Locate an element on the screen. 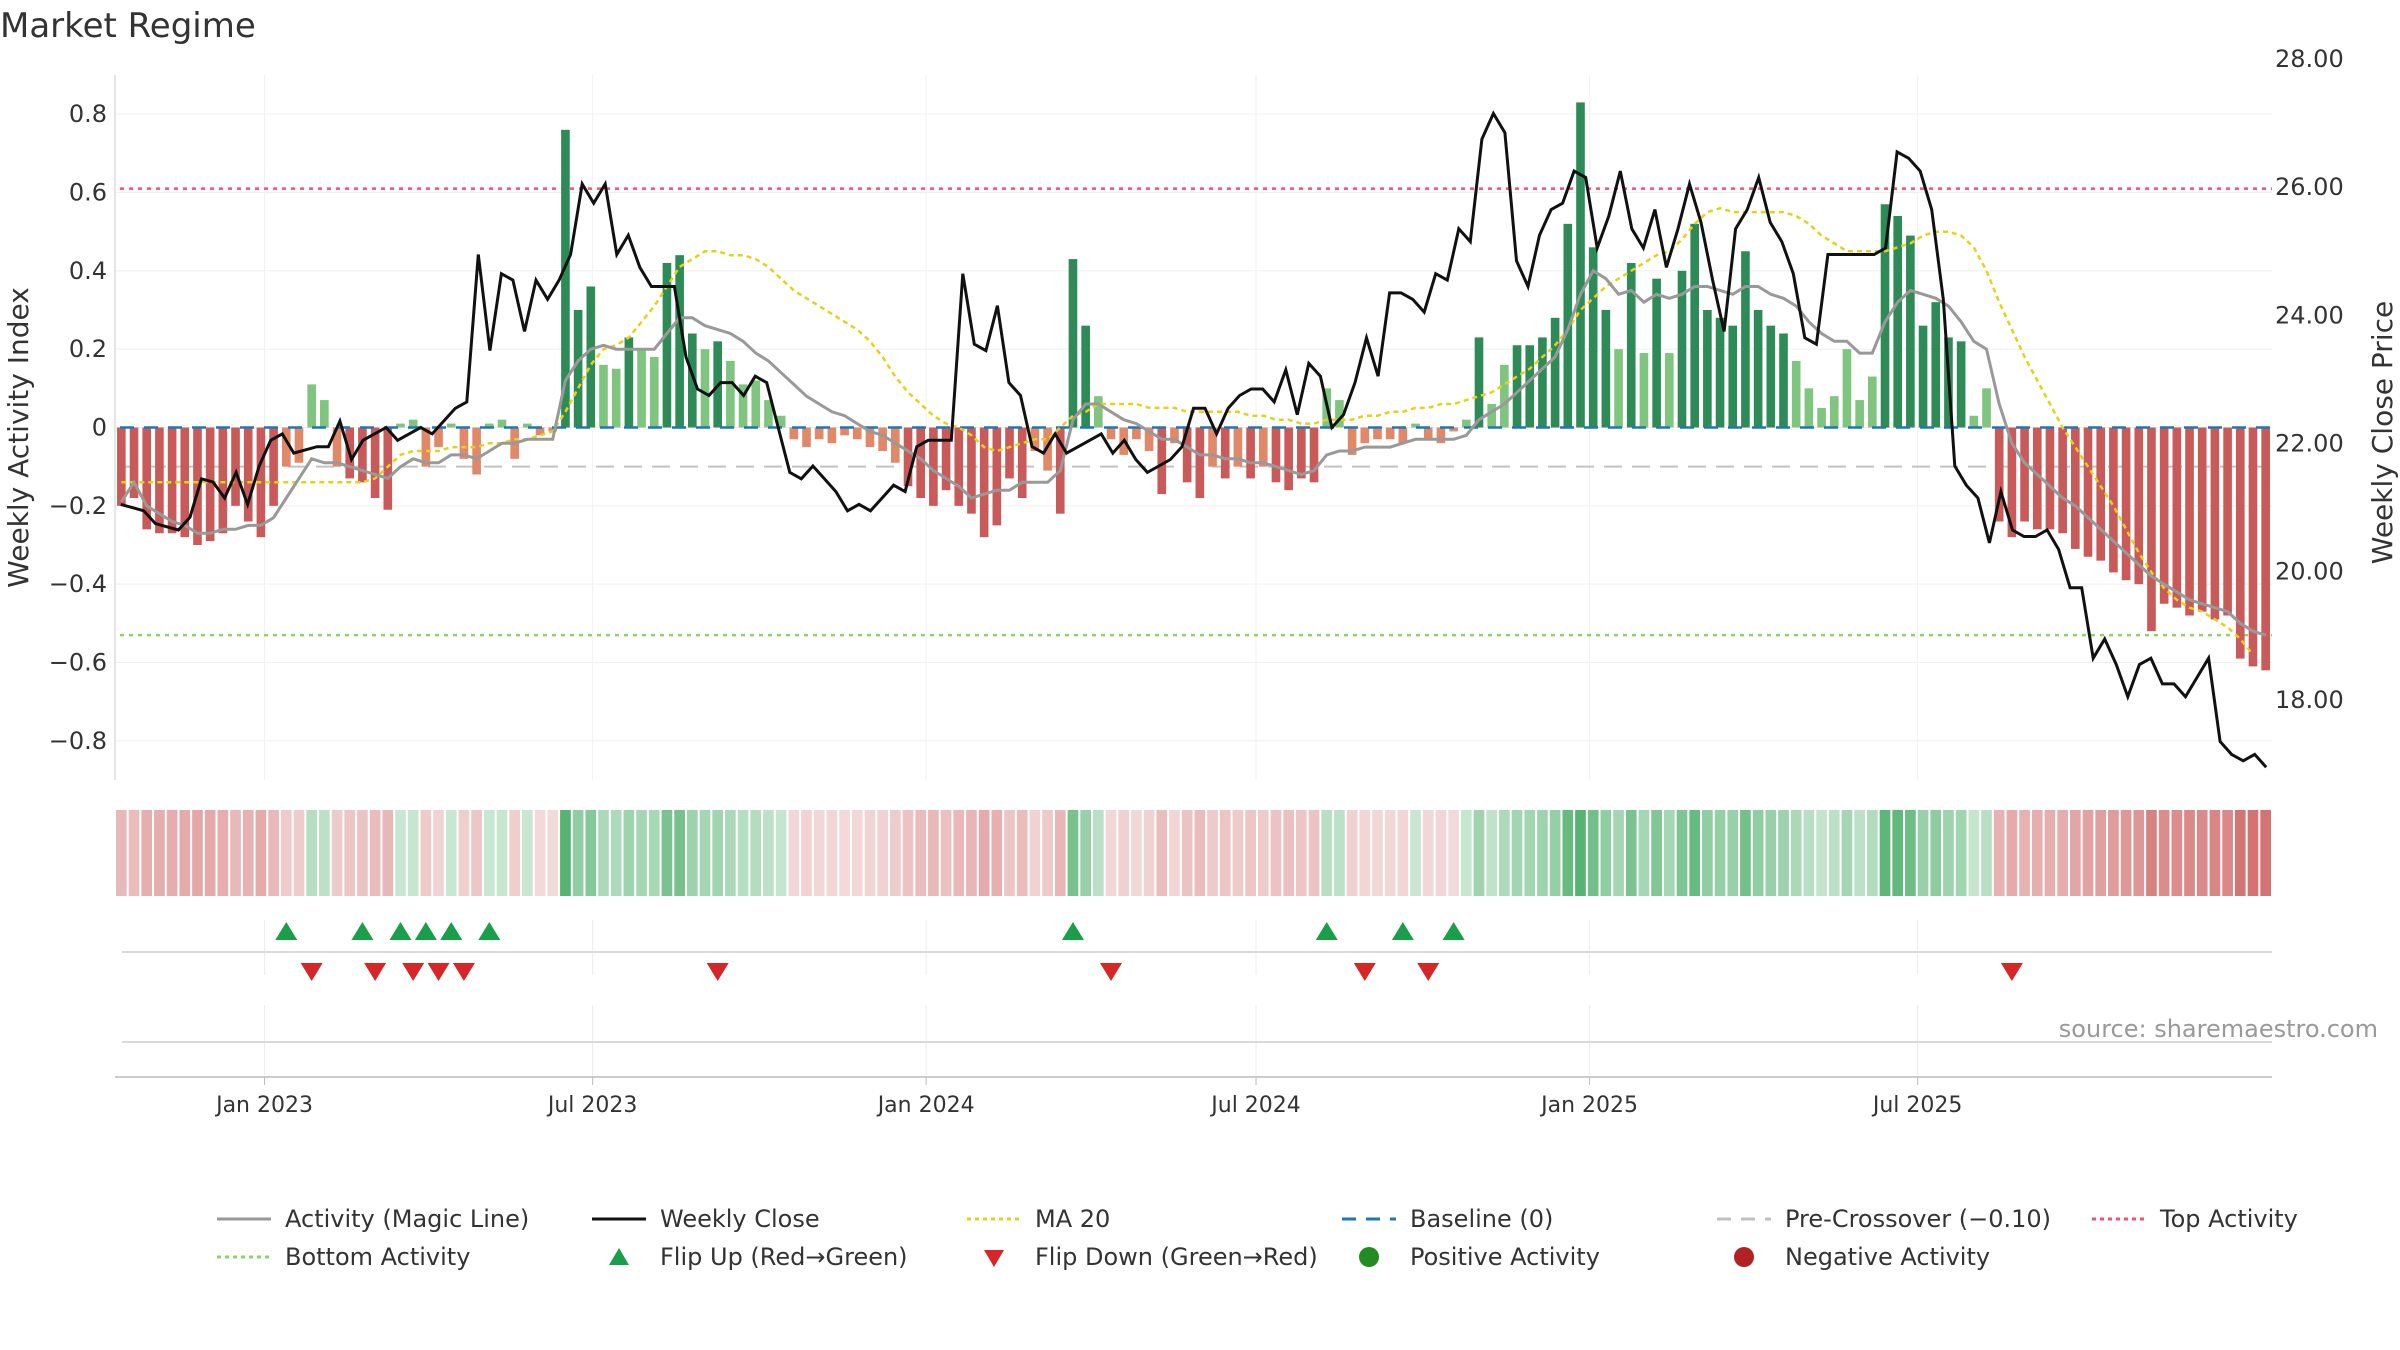 The height and width of the screenshot is (1350, 2400). legend-label: Activity (Magic Line) is located at coordinates (407, 1219).